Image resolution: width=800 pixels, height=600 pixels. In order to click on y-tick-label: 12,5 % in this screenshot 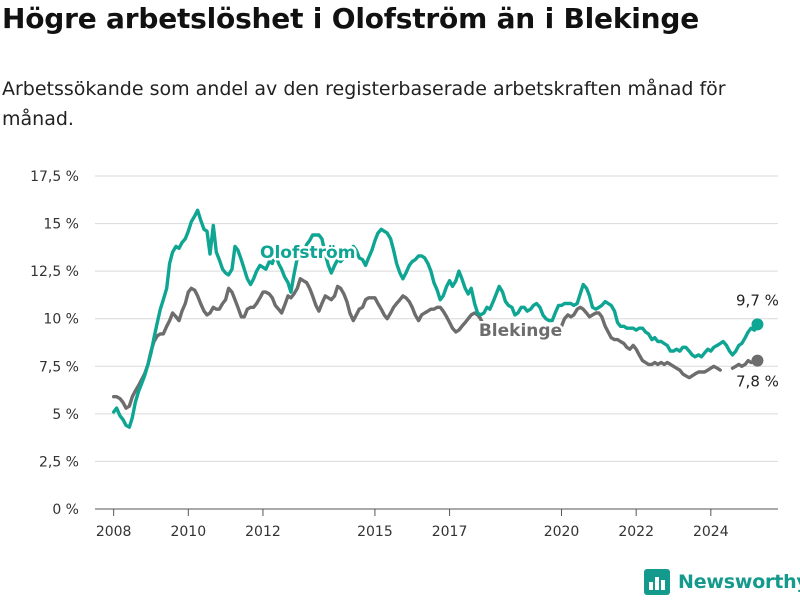, I will do `click(54, 272)`.